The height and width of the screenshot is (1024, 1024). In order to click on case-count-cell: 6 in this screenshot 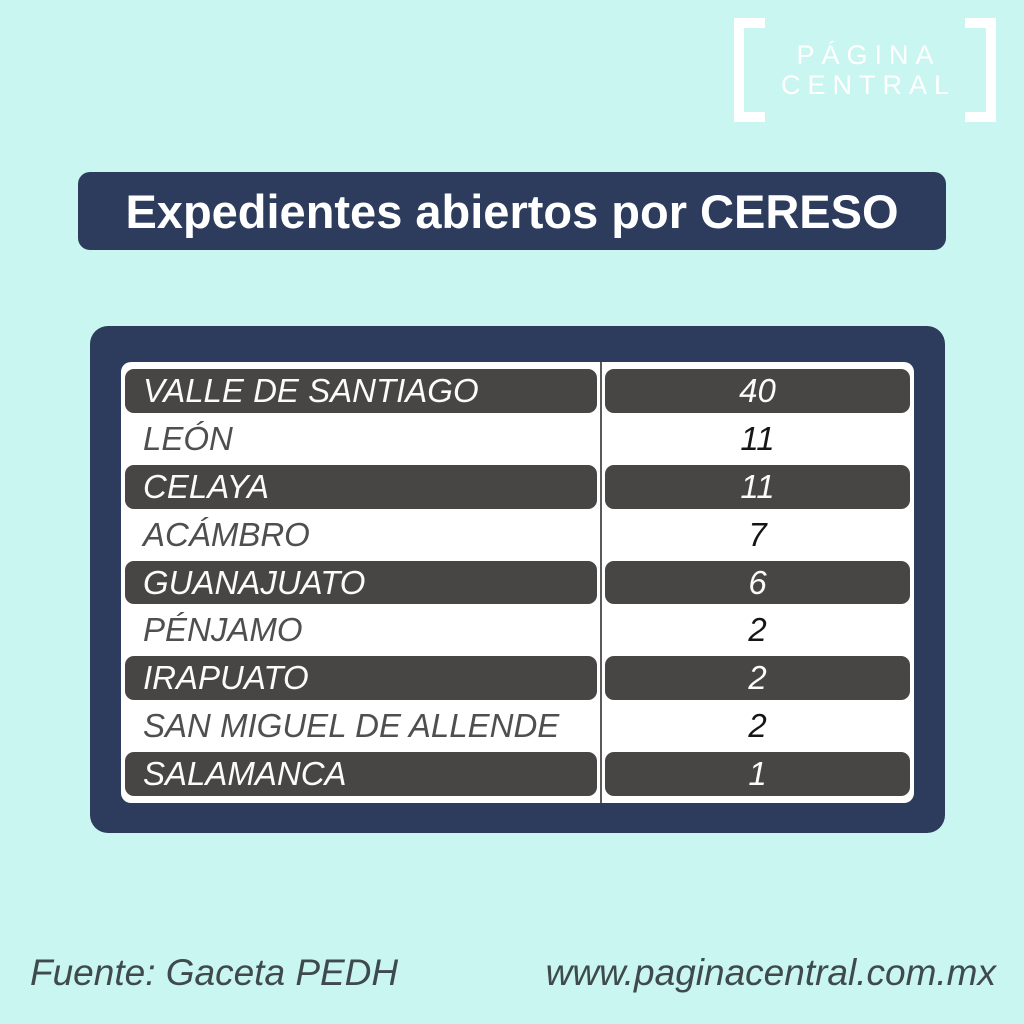, I will do `click(757, 582)`.